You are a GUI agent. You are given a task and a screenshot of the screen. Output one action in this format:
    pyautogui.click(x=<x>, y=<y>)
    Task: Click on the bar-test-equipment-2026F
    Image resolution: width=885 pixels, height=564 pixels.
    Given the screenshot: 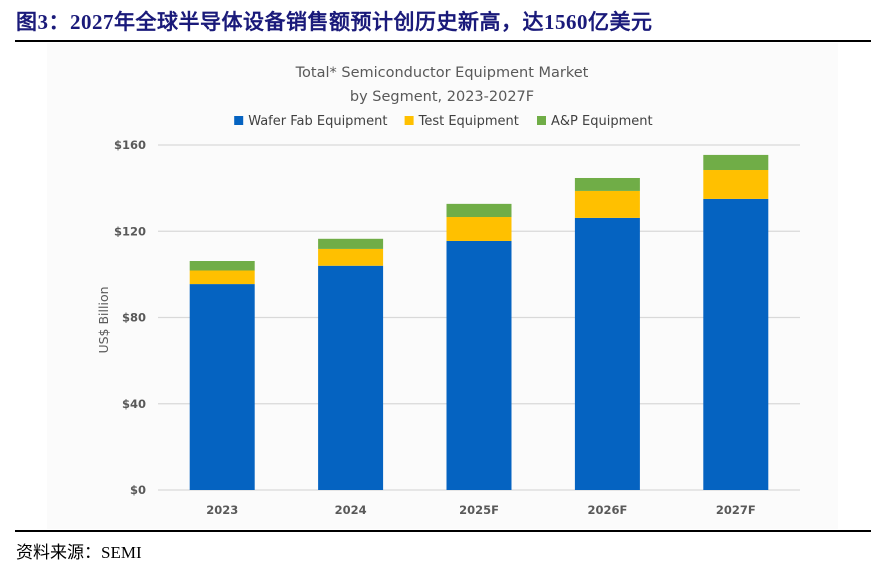 What is the action you would take?
    pyautogui.click(x=607, y=204)
    